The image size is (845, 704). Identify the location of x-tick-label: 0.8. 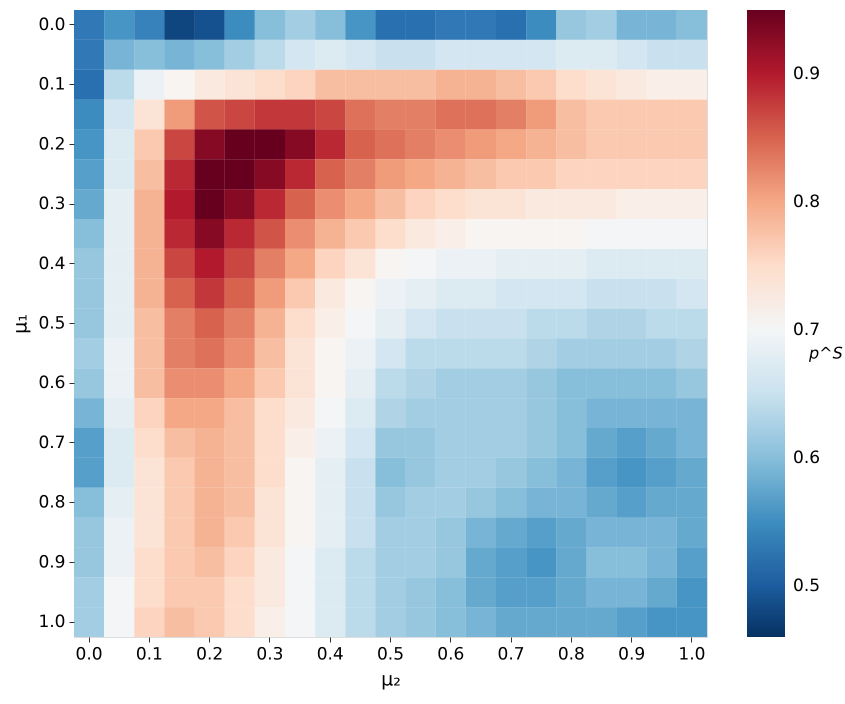
(571, 654).